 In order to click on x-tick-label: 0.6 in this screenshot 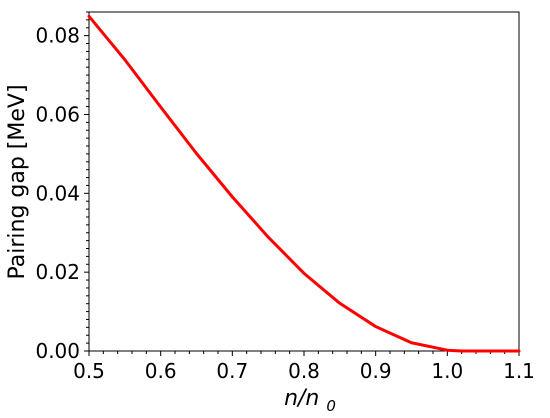, I will do `click(161, 371)`.